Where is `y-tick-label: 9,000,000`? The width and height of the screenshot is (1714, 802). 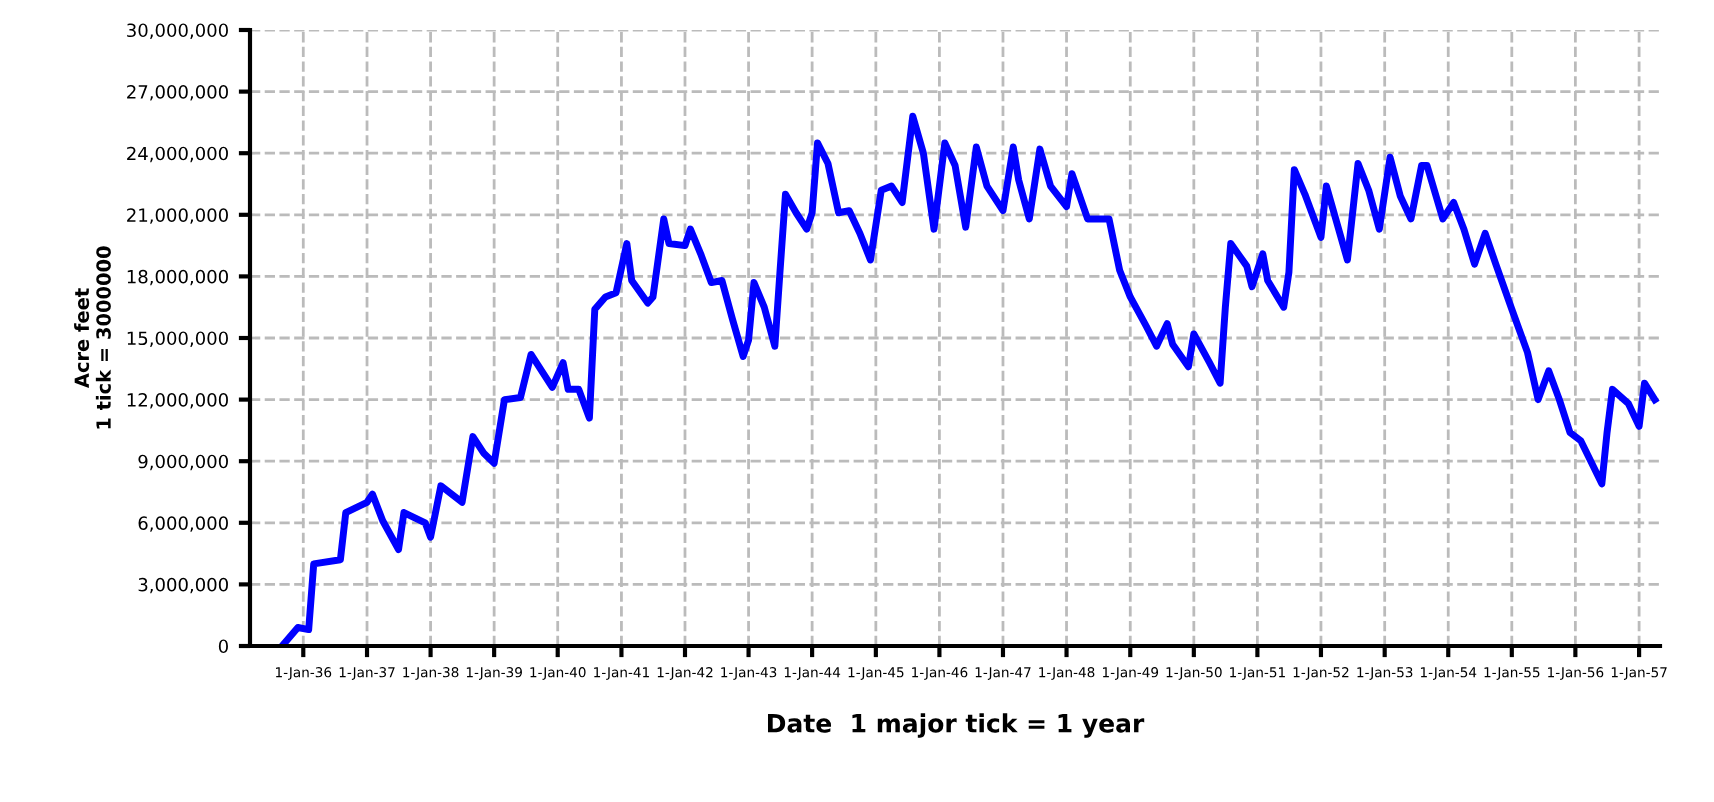 y-tick-label: 9,000,000 is located at coordinates (183, 462).